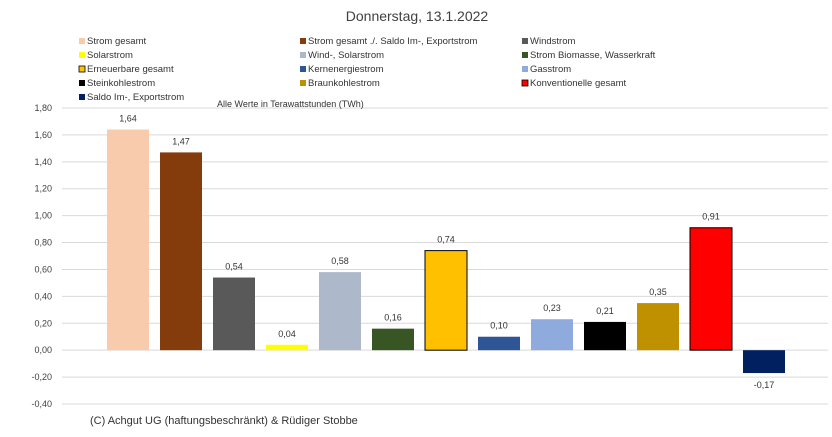  I want to click on y-tick-label: 1,80, so click(43, 108).